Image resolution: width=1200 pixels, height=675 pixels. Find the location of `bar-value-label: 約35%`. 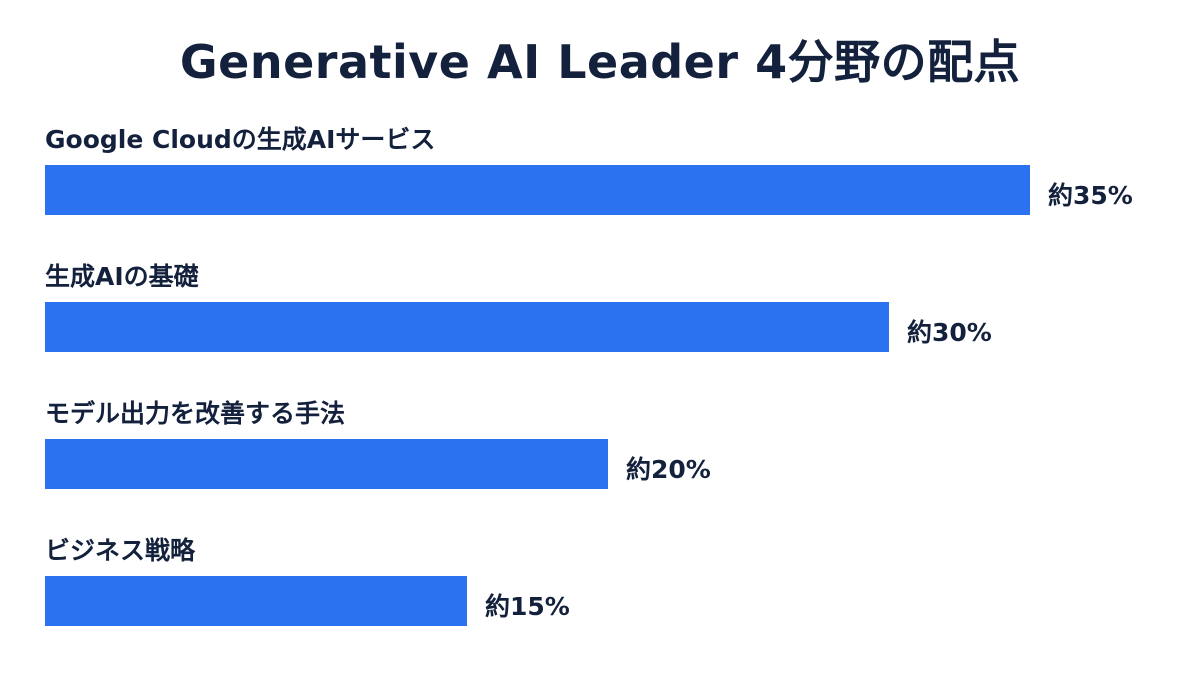

bar-value-label: 約35% is located at coordinates (1090, 195).